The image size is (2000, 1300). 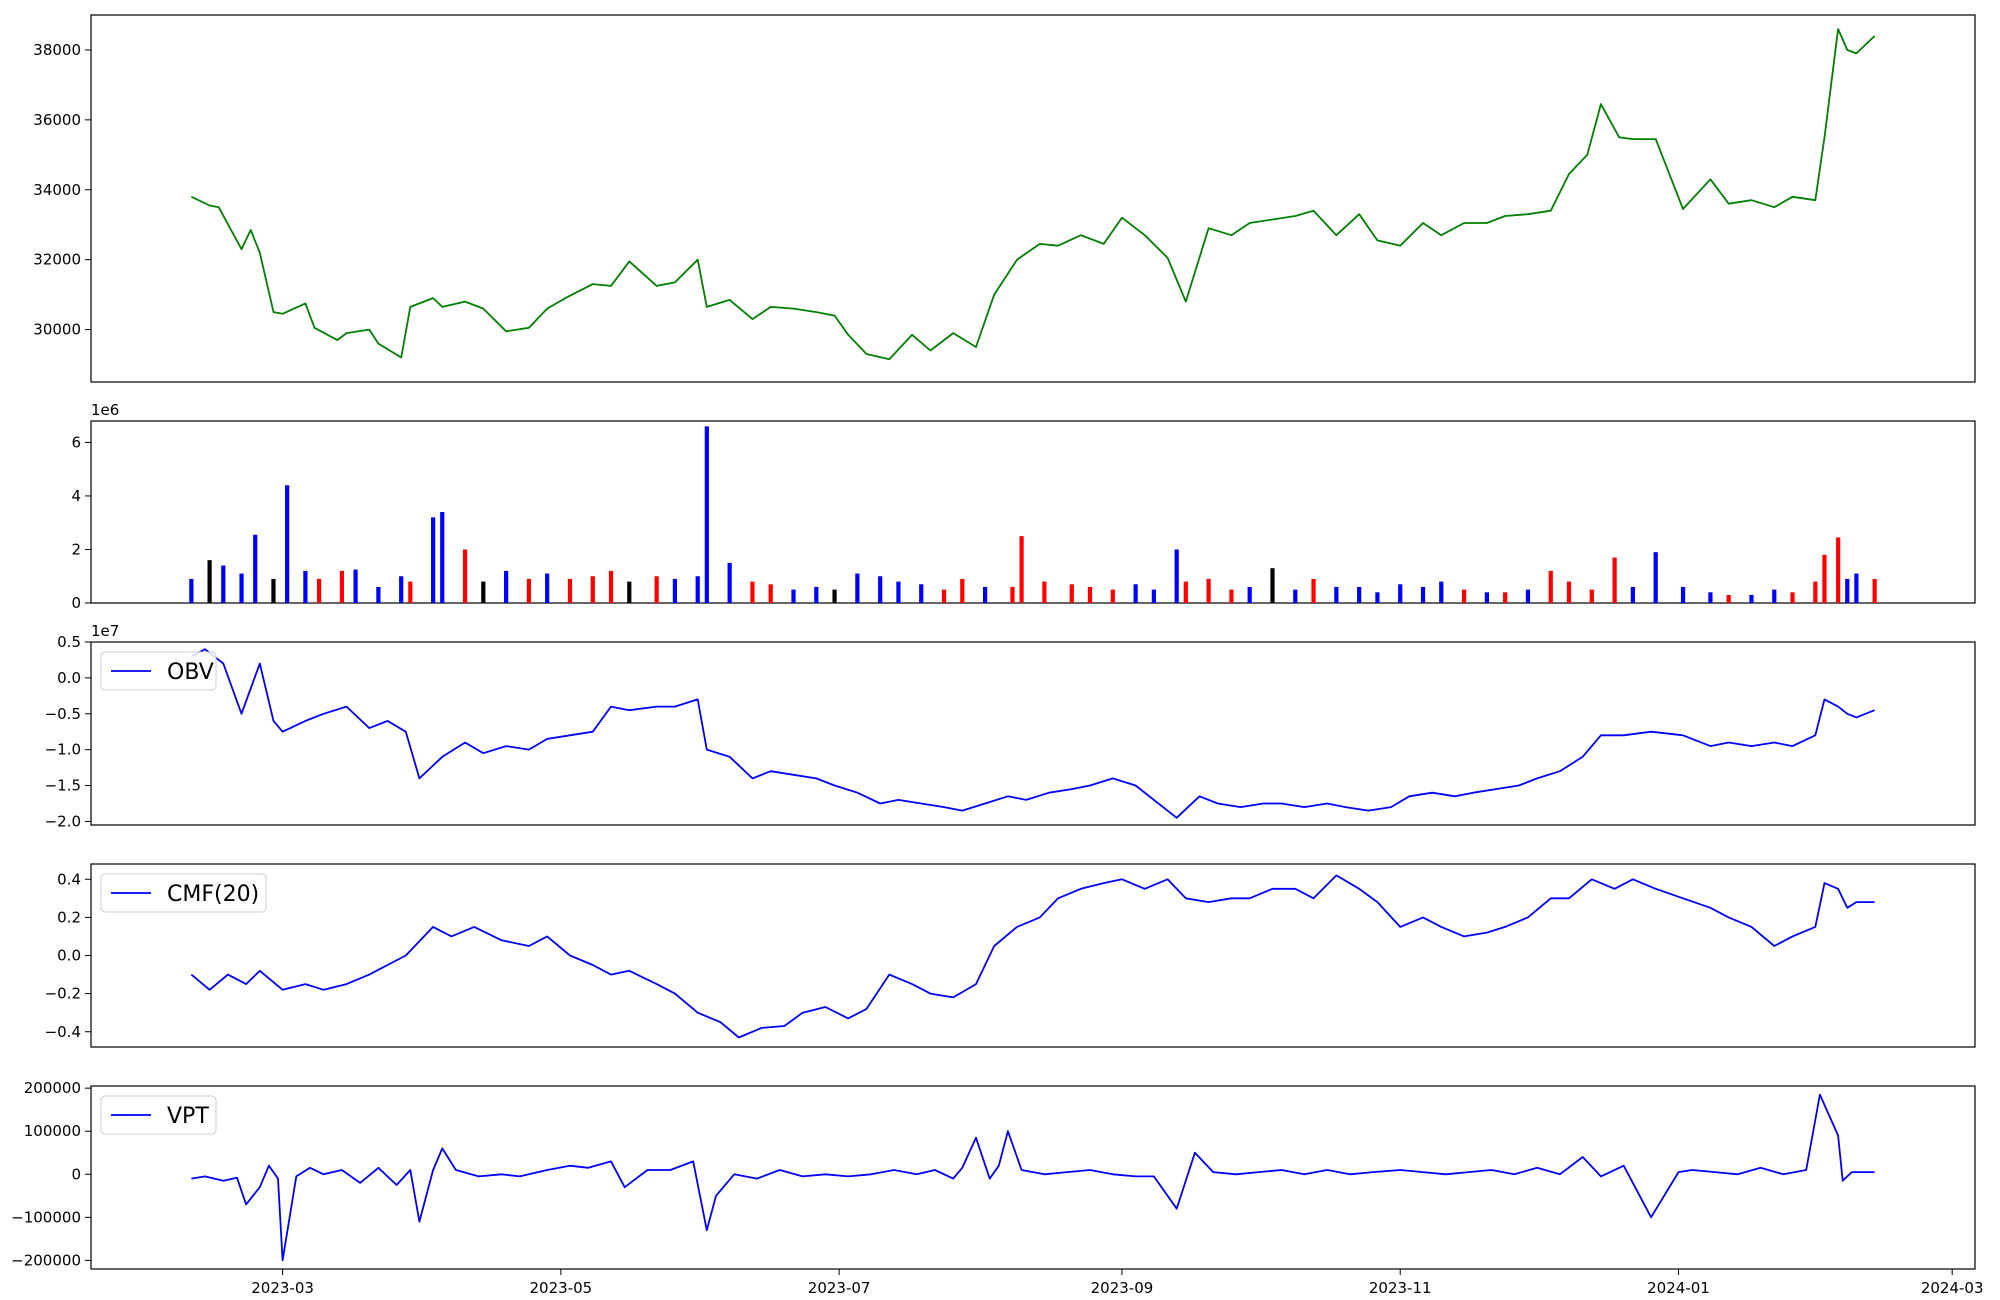 What do you see at coordinates (213, 894) in the screenshot?
I see `cmf-legend-label: CMF(20)` at bounding box center [213, 894].